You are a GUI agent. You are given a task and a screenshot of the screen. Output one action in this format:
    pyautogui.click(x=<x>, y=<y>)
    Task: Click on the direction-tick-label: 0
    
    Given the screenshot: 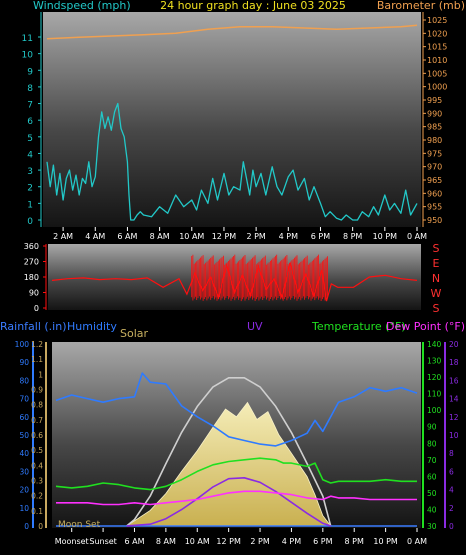 What is the action you would take?
    pyautogui.click(x=36, y=308)
    